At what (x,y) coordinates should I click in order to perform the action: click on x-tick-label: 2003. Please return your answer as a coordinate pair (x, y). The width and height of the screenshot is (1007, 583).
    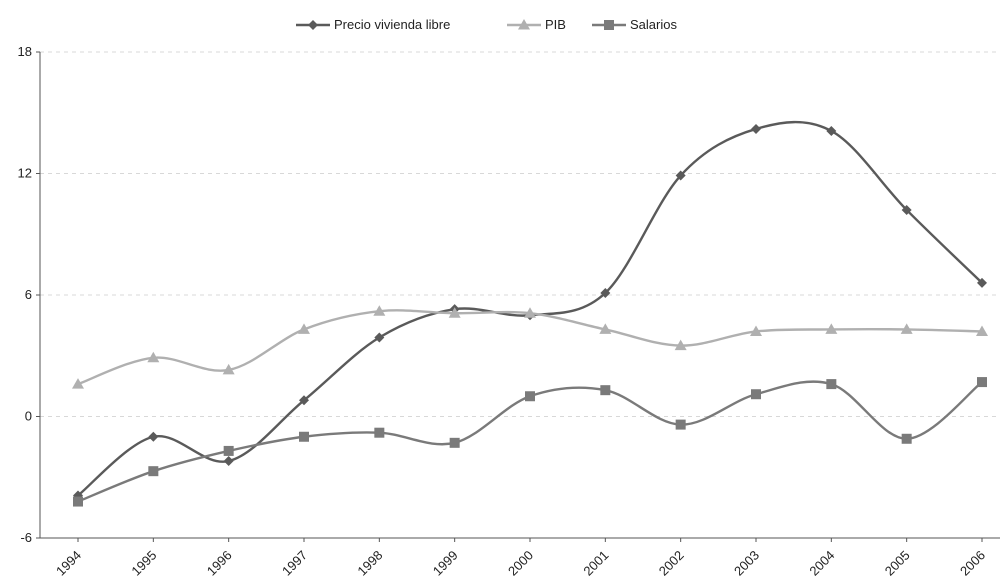
    Looking at the image, I should click on (746, 563).